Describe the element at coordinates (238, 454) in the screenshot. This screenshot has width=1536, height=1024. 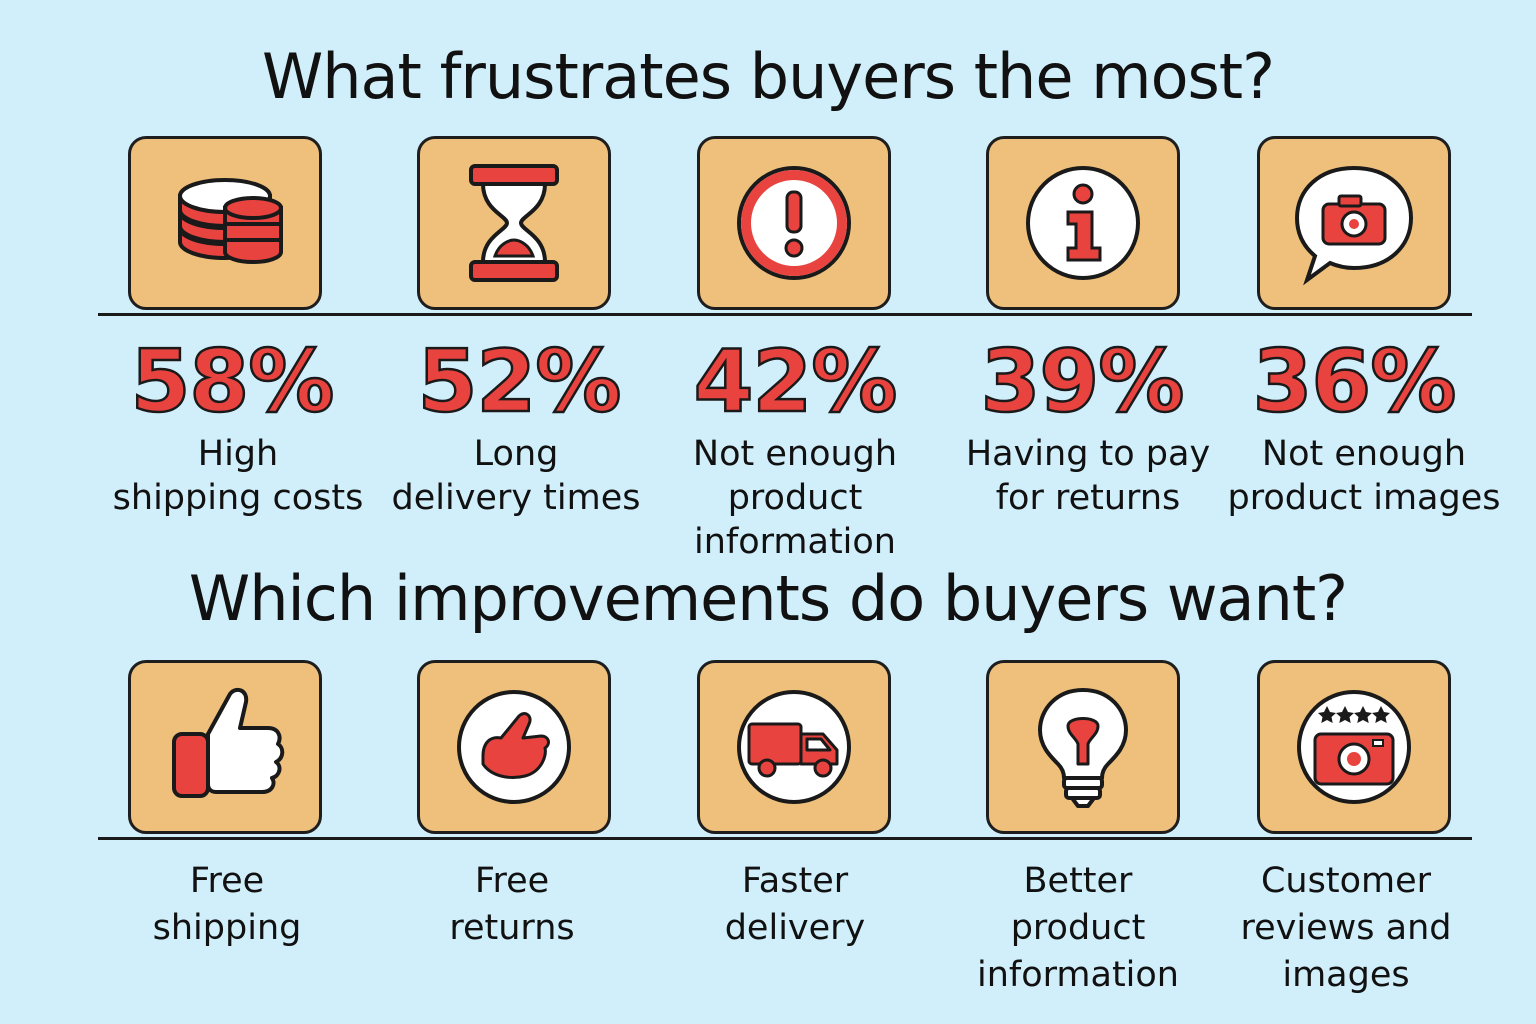
I see `label-line: High` at that location.